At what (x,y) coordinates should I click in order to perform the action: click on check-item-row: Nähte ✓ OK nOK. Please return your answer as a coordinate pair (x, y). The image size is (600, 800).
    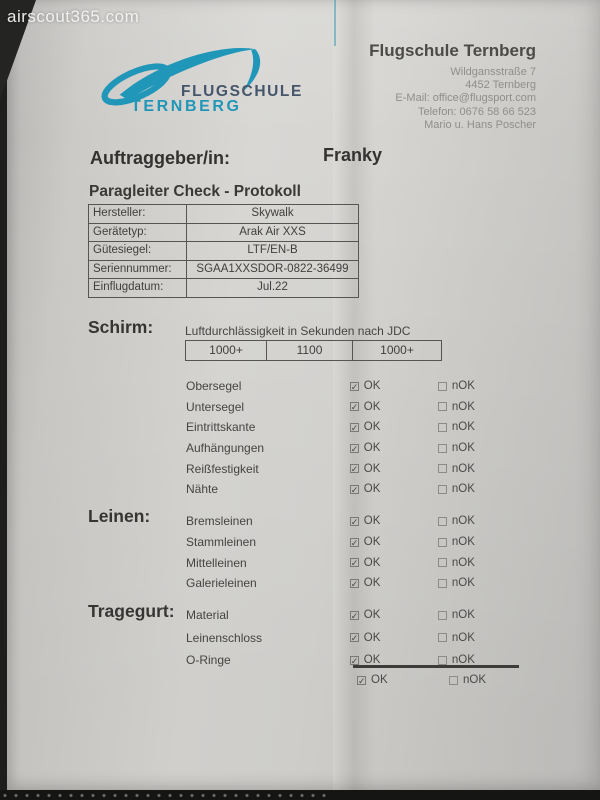
    Looking at the image, I should click on (356, 489).